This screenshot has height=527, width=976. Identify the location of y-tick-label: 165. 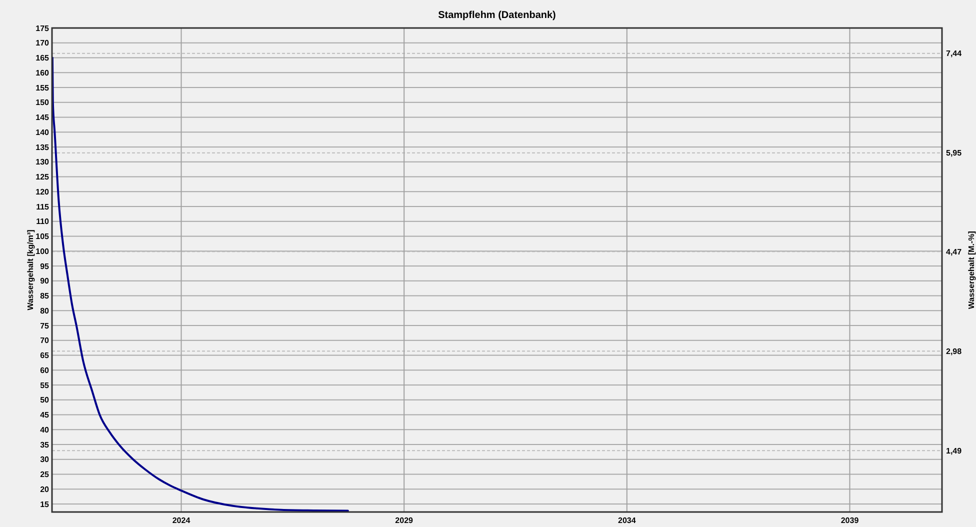
(43, 58).